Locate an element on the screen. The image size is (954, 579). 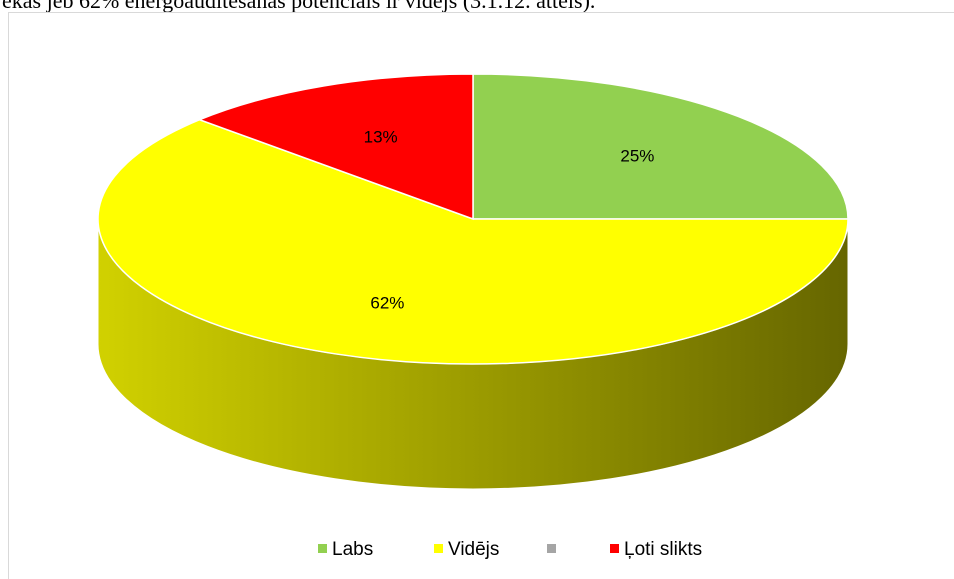
data-label: 62% is located at coordinates (387, 303).